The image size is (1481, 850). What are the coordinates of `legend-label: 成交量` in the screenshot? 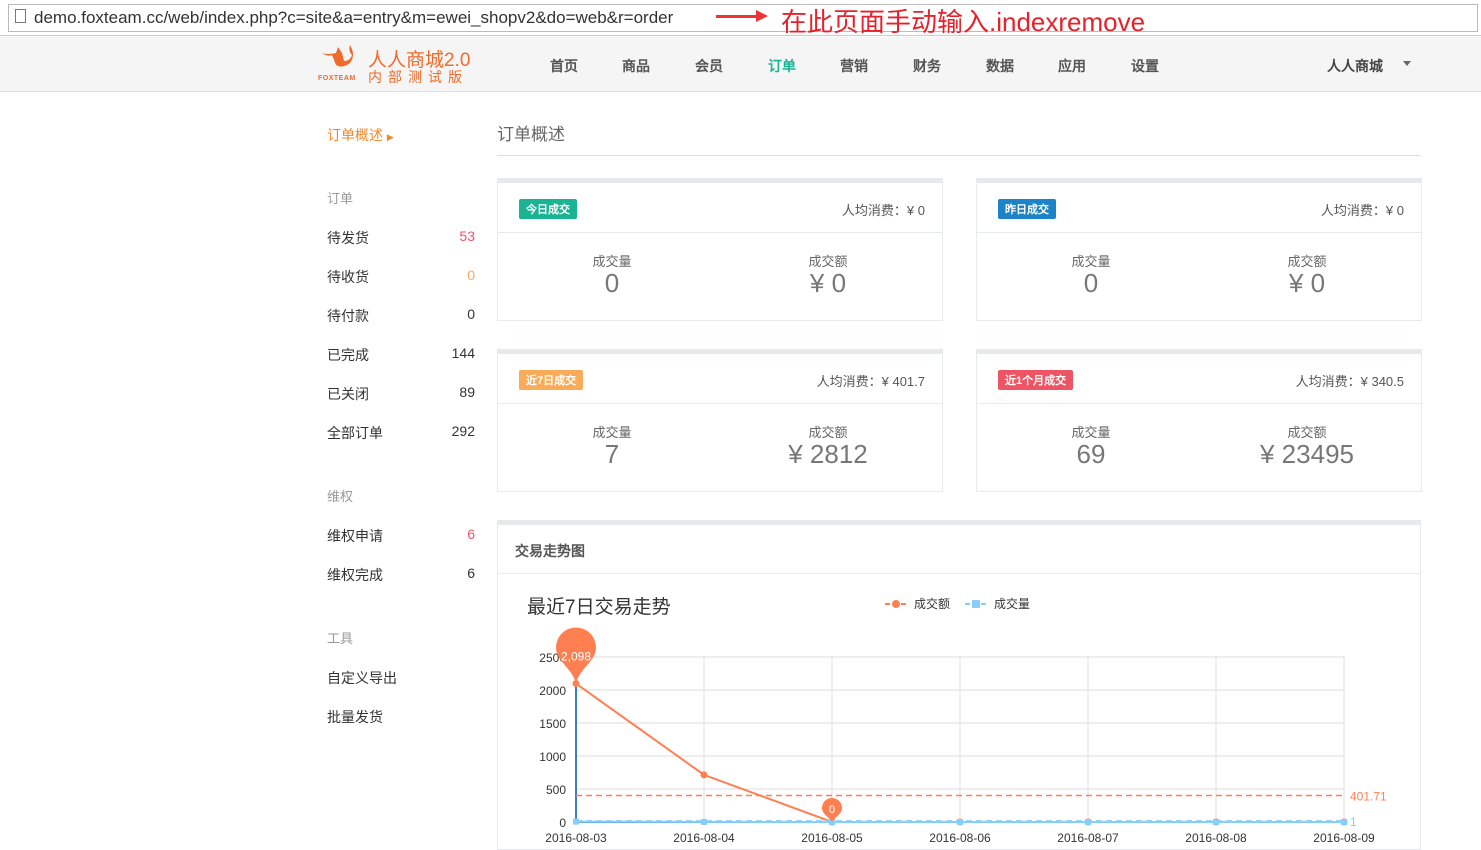 It's located at (1012, 603).